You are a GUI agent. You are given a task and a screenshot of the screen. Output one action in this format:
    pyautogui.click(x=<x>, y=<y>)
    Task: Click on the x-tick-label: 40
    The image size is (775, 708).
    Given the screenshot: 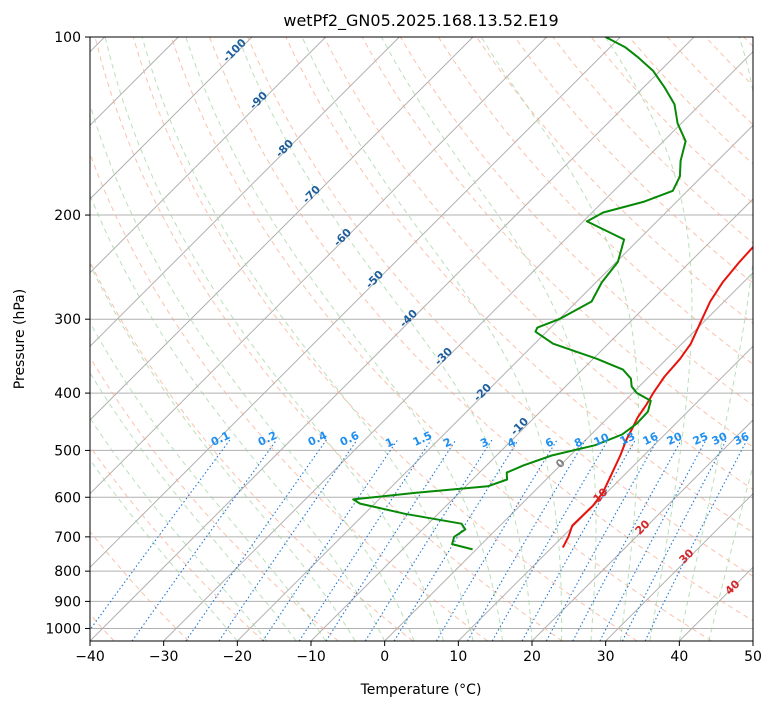 What is the action you would take?
    pyautogui.click(x=679, y=657)
    